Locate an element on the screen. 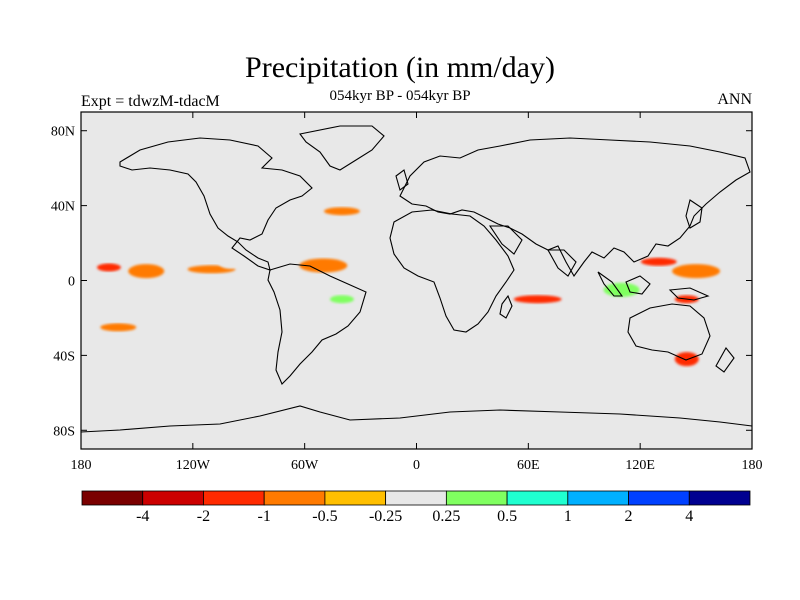  colorbar-label: -2 is located at coordinates (203, 516).